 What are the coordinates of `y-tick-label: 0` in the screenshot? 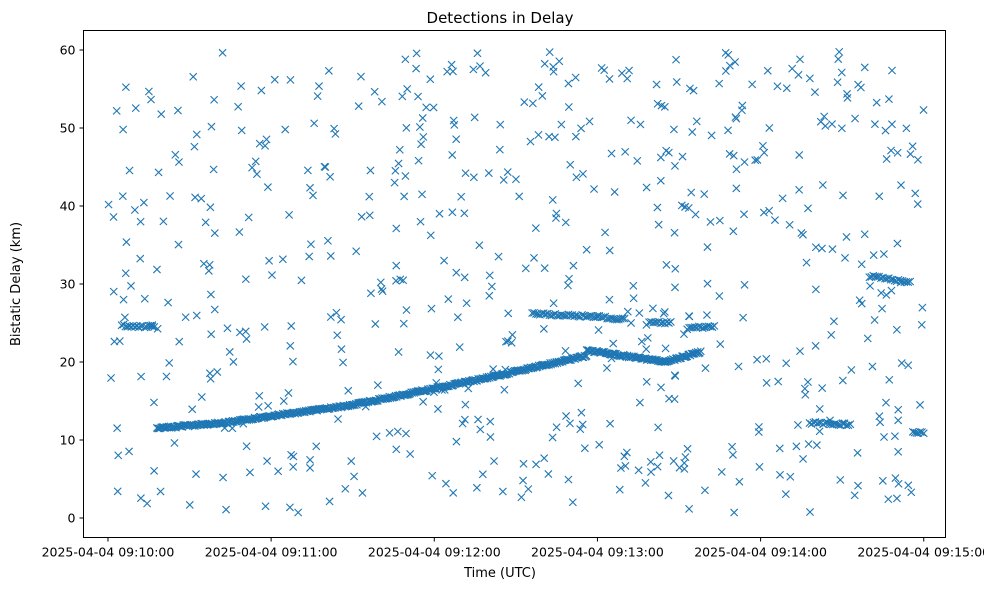 It's located at (72, 518).